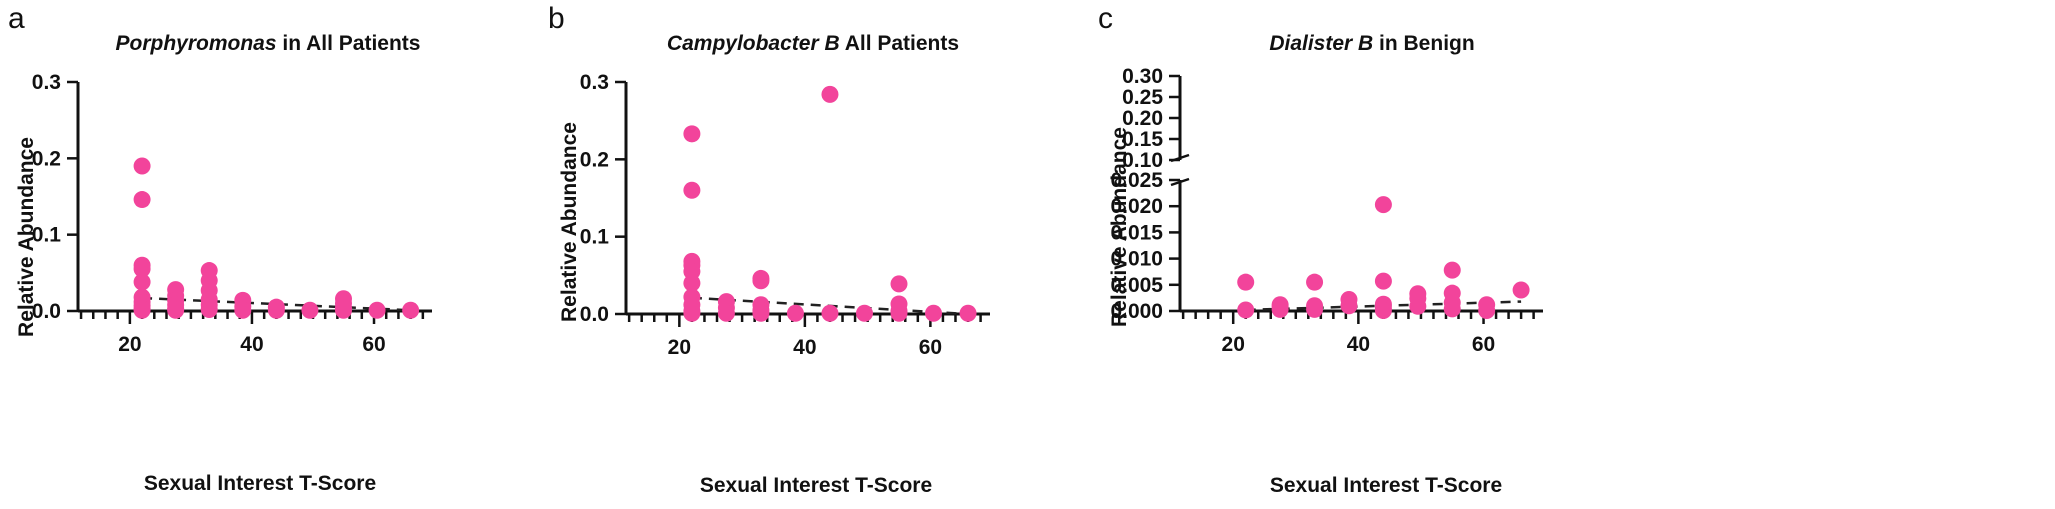  Describe the element at coordinates (1136, 285) in the screenshot. I see `y-tick-label-lower: 0.005` at that location.